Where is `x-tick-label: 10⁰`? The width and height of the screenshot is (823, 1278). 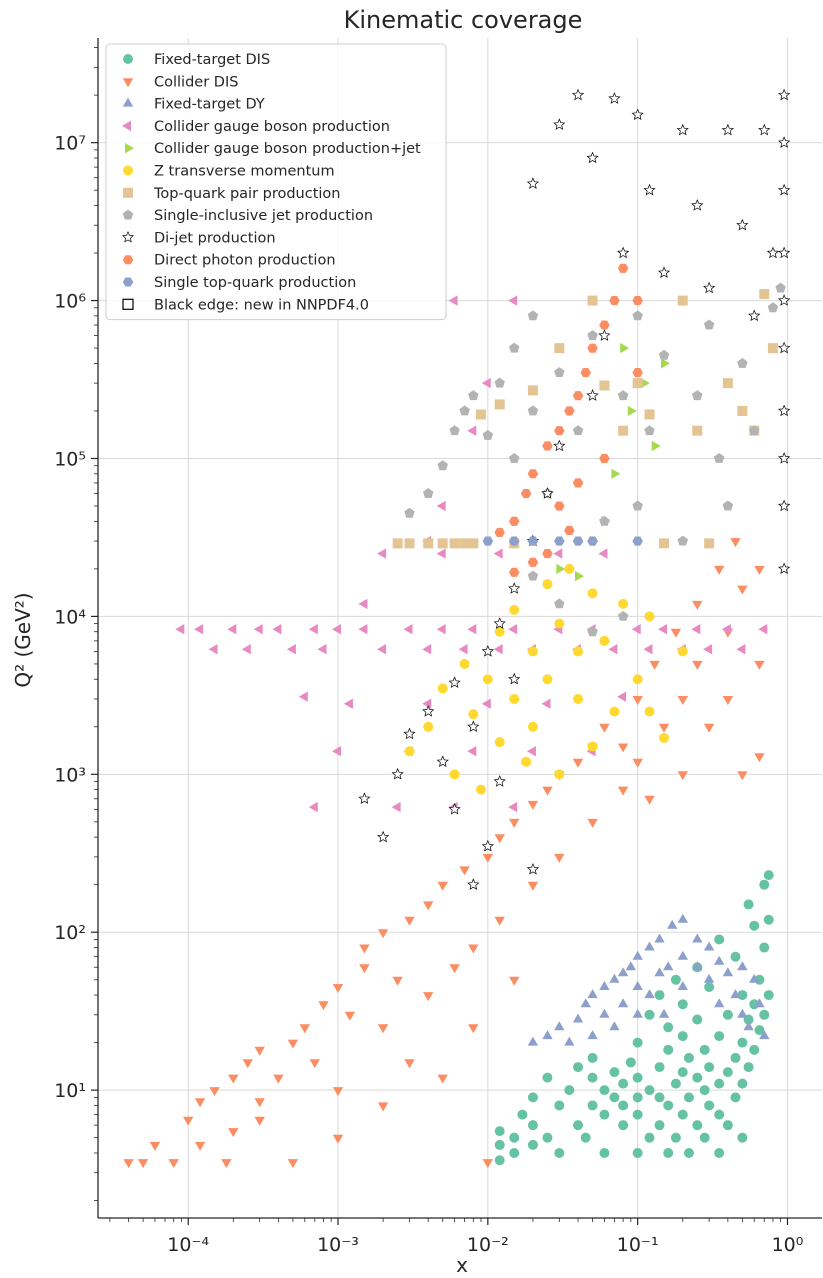
x-tick-label: 10⁰ is located at coordinates (788, 1245).